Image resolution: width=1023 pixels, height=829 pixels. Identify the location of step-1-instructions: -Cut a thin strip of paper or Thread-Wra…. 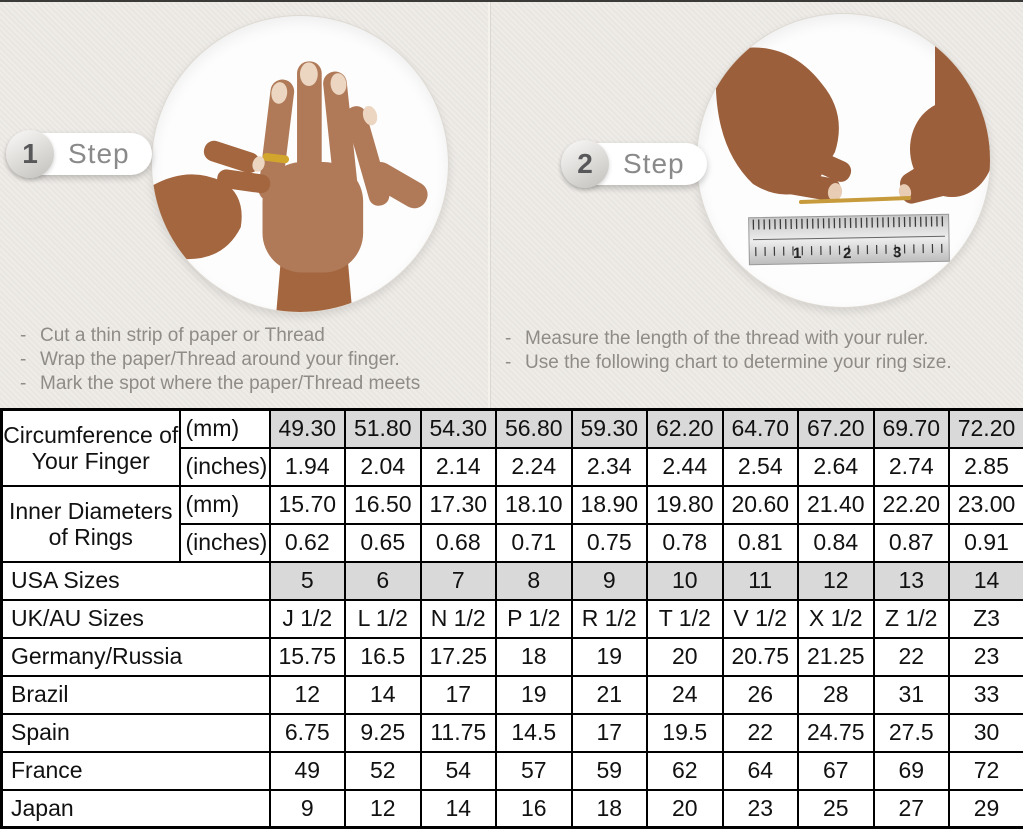
(252, 360).